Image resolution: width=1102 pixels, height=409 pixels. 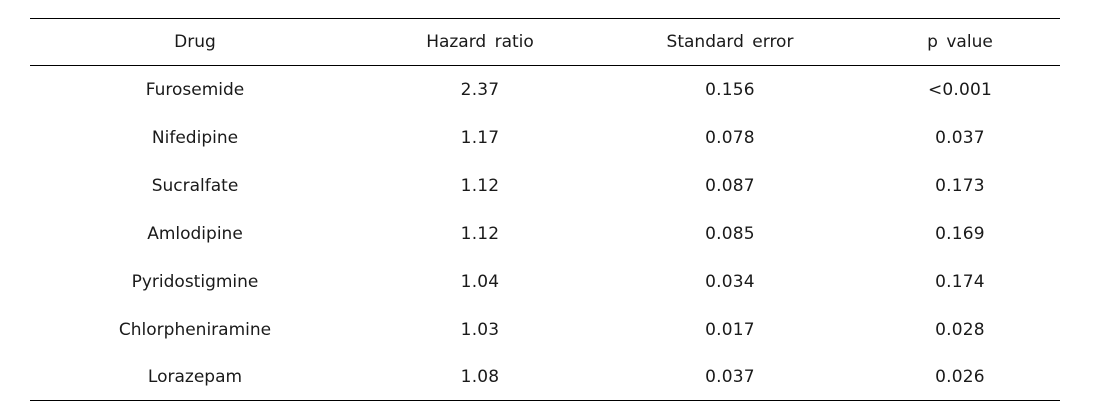 I want to click on column-header-standard-error: Standard error, so click(x=730, y=42).